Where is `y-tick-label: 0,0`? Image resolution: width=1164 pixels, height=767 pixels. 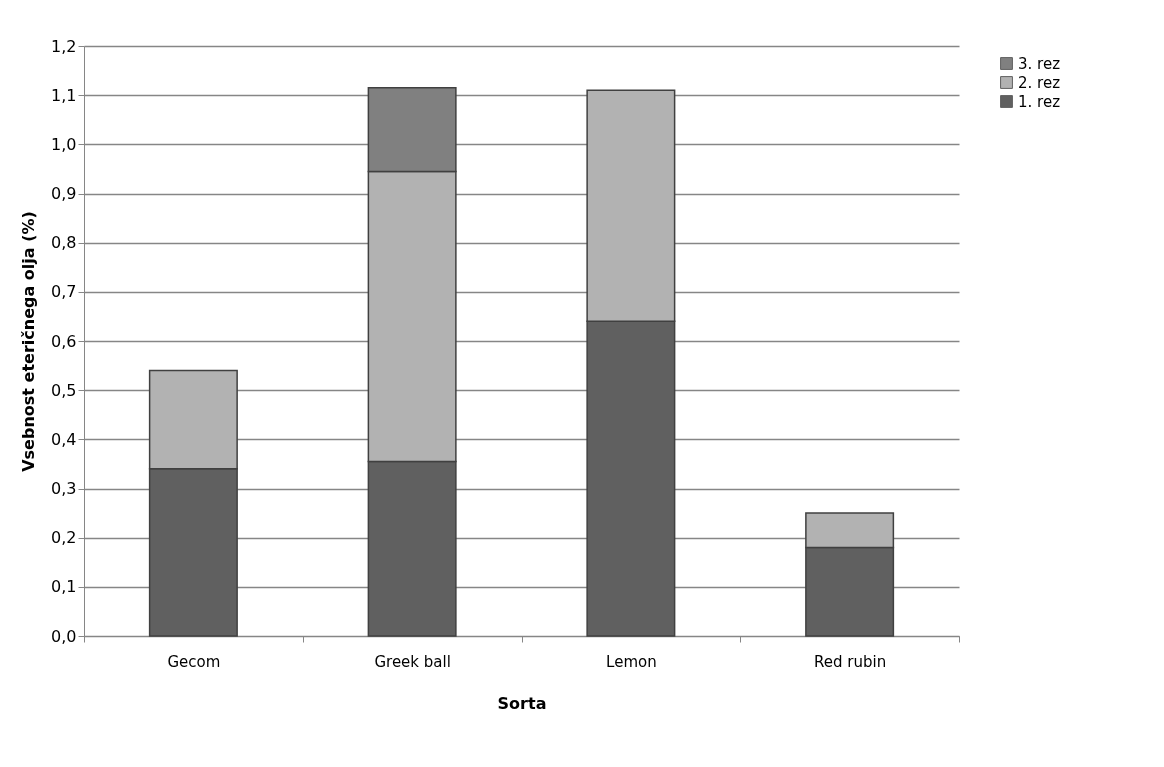
y-tick-label: 0,0 is located at coordinates (64, 636).